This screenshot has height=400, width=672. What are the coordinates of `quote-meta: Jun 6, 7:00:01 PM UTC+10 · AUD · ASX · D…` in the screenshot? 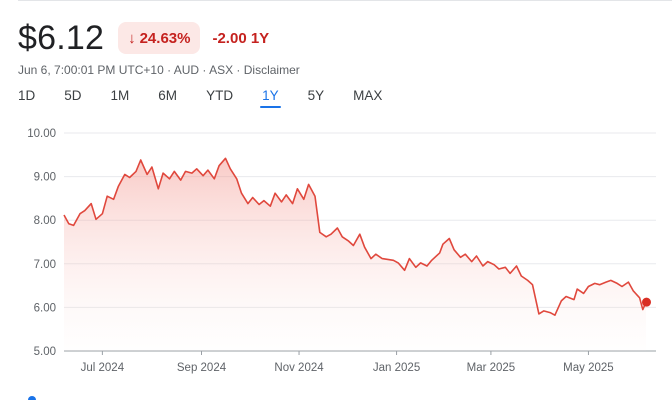 It's located at (159, 70).